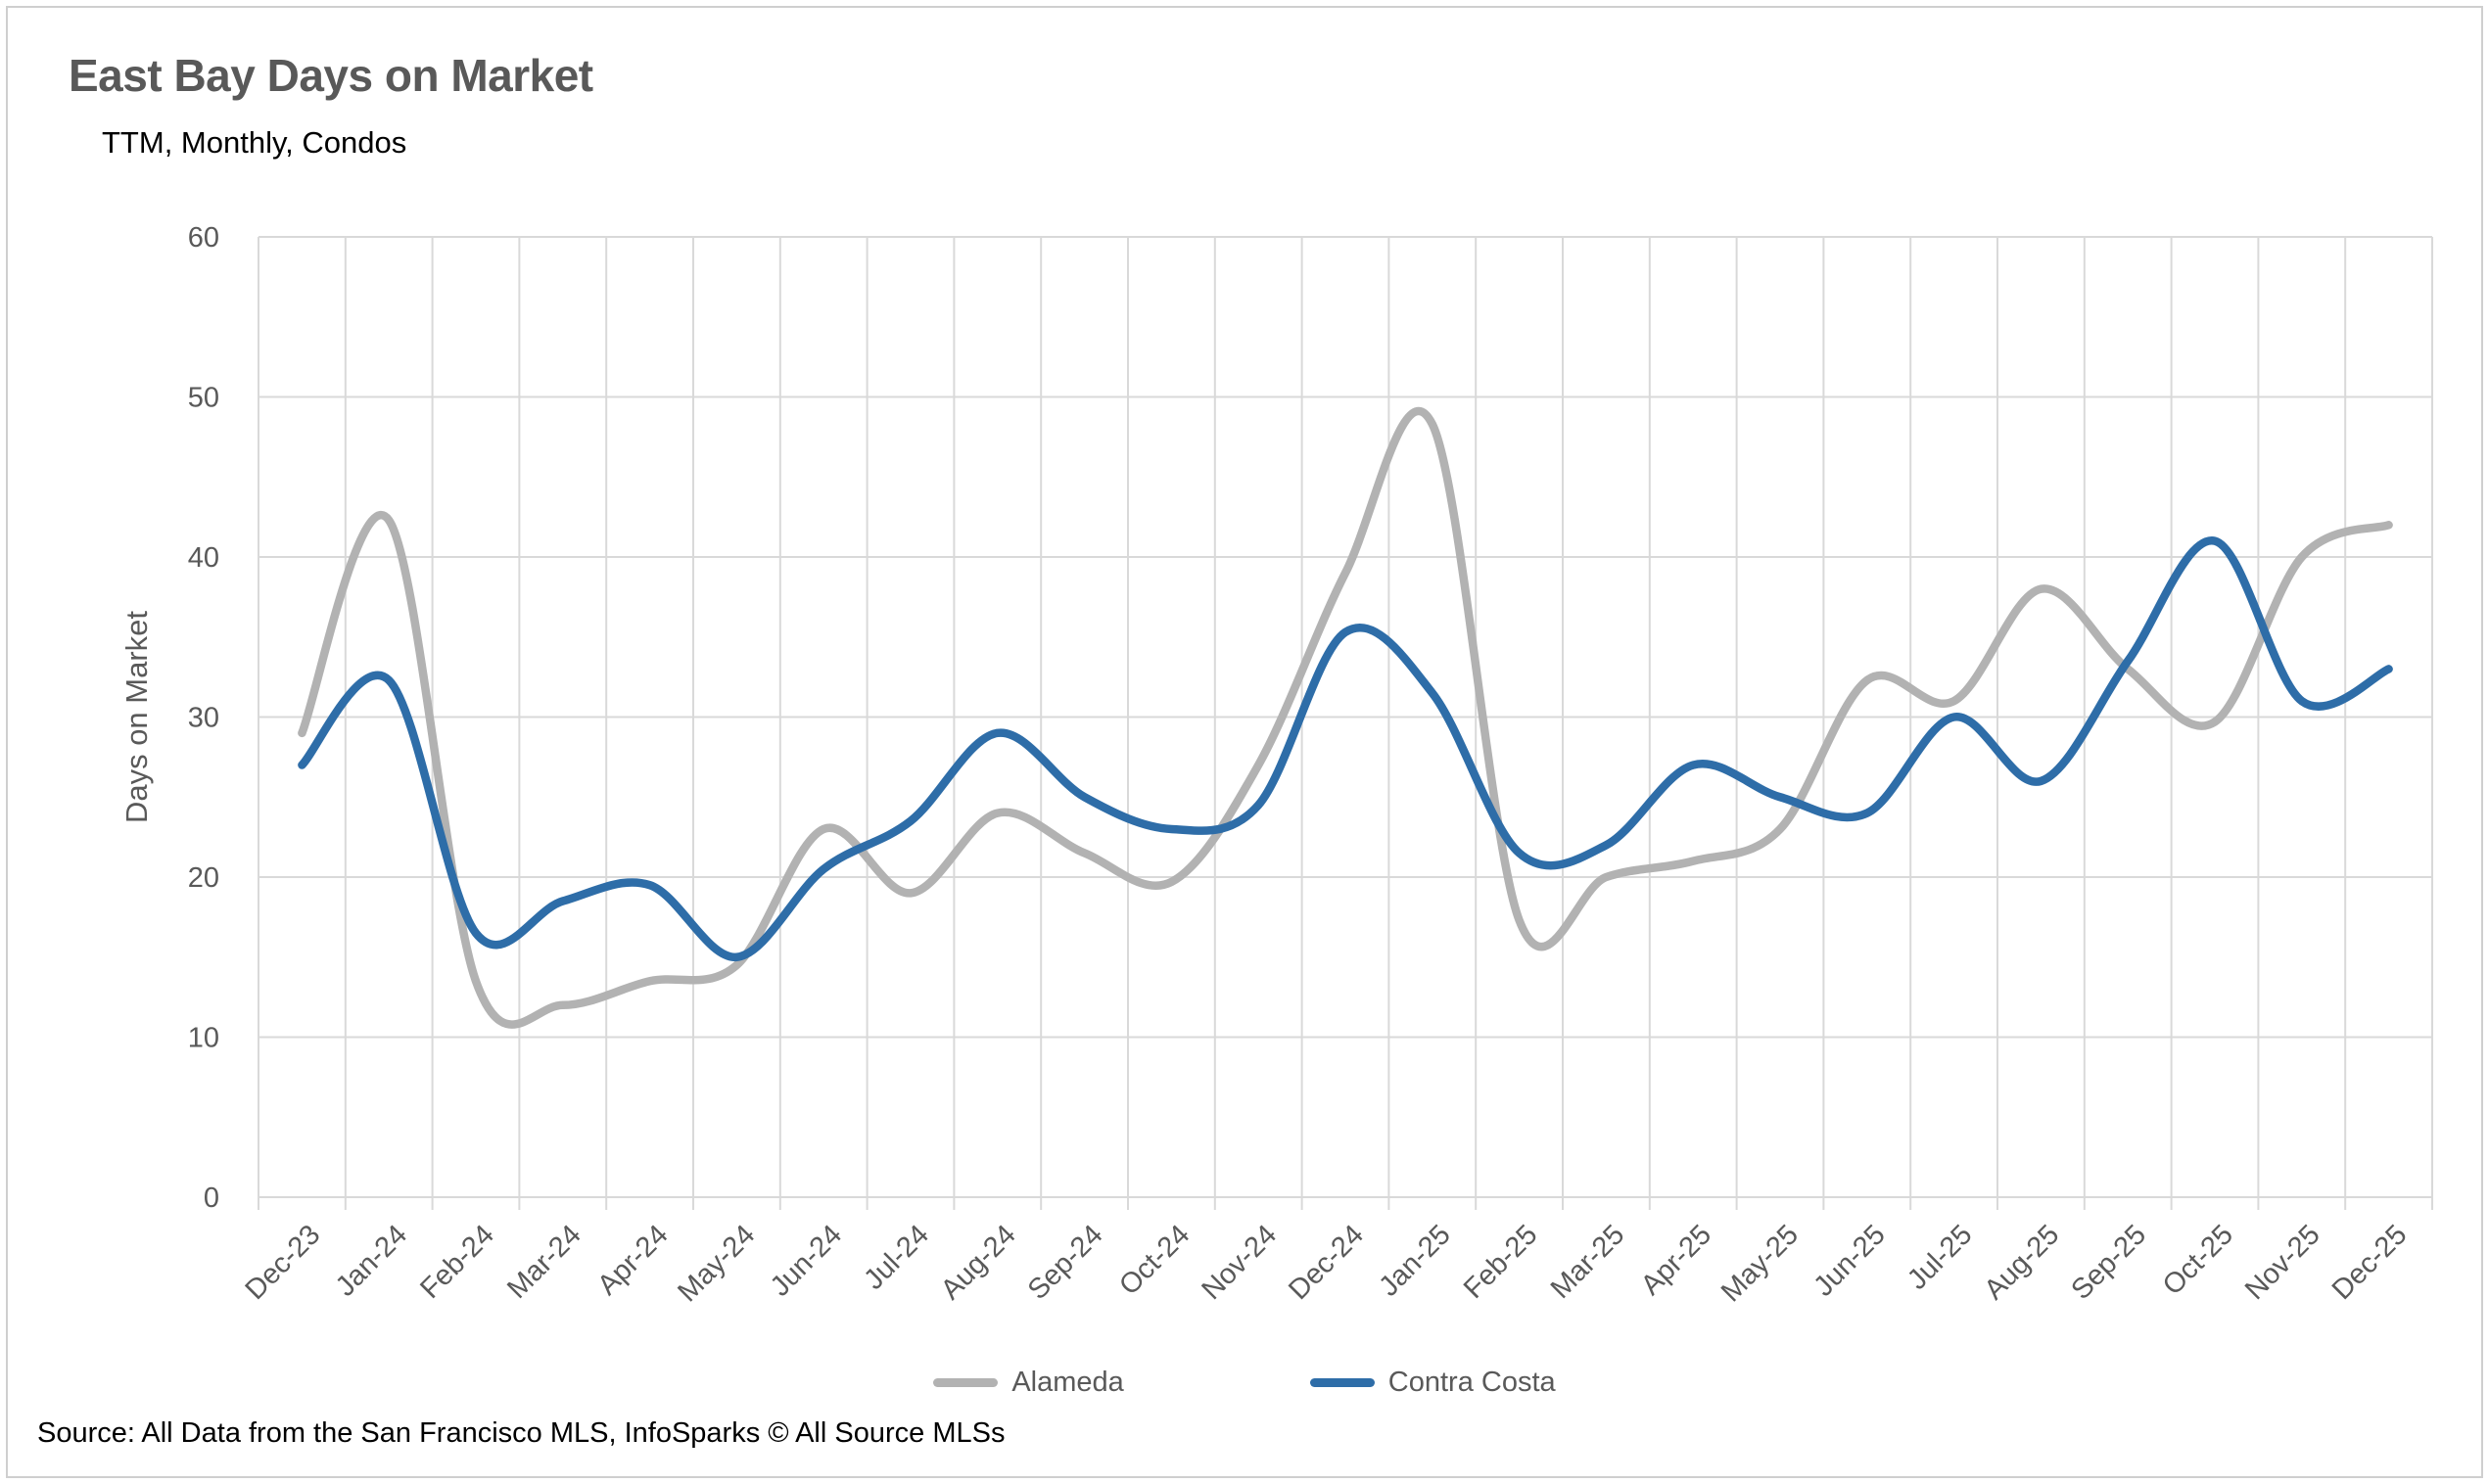 Image resolution: width=2489 pixels, height=1484 pixels. Describe the element at coordinates (2198, 1260) in the screenshot. I see `svg-text: Oct-25` at that location.